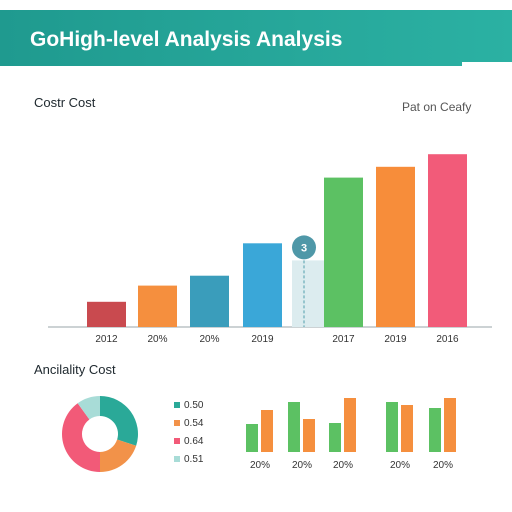 This screenshot has height=512, width=512. What do you see at coordinates (194, 441) in the screenshot?
I see `legend-label-2: 0.64` at bounding box center [194, 441].